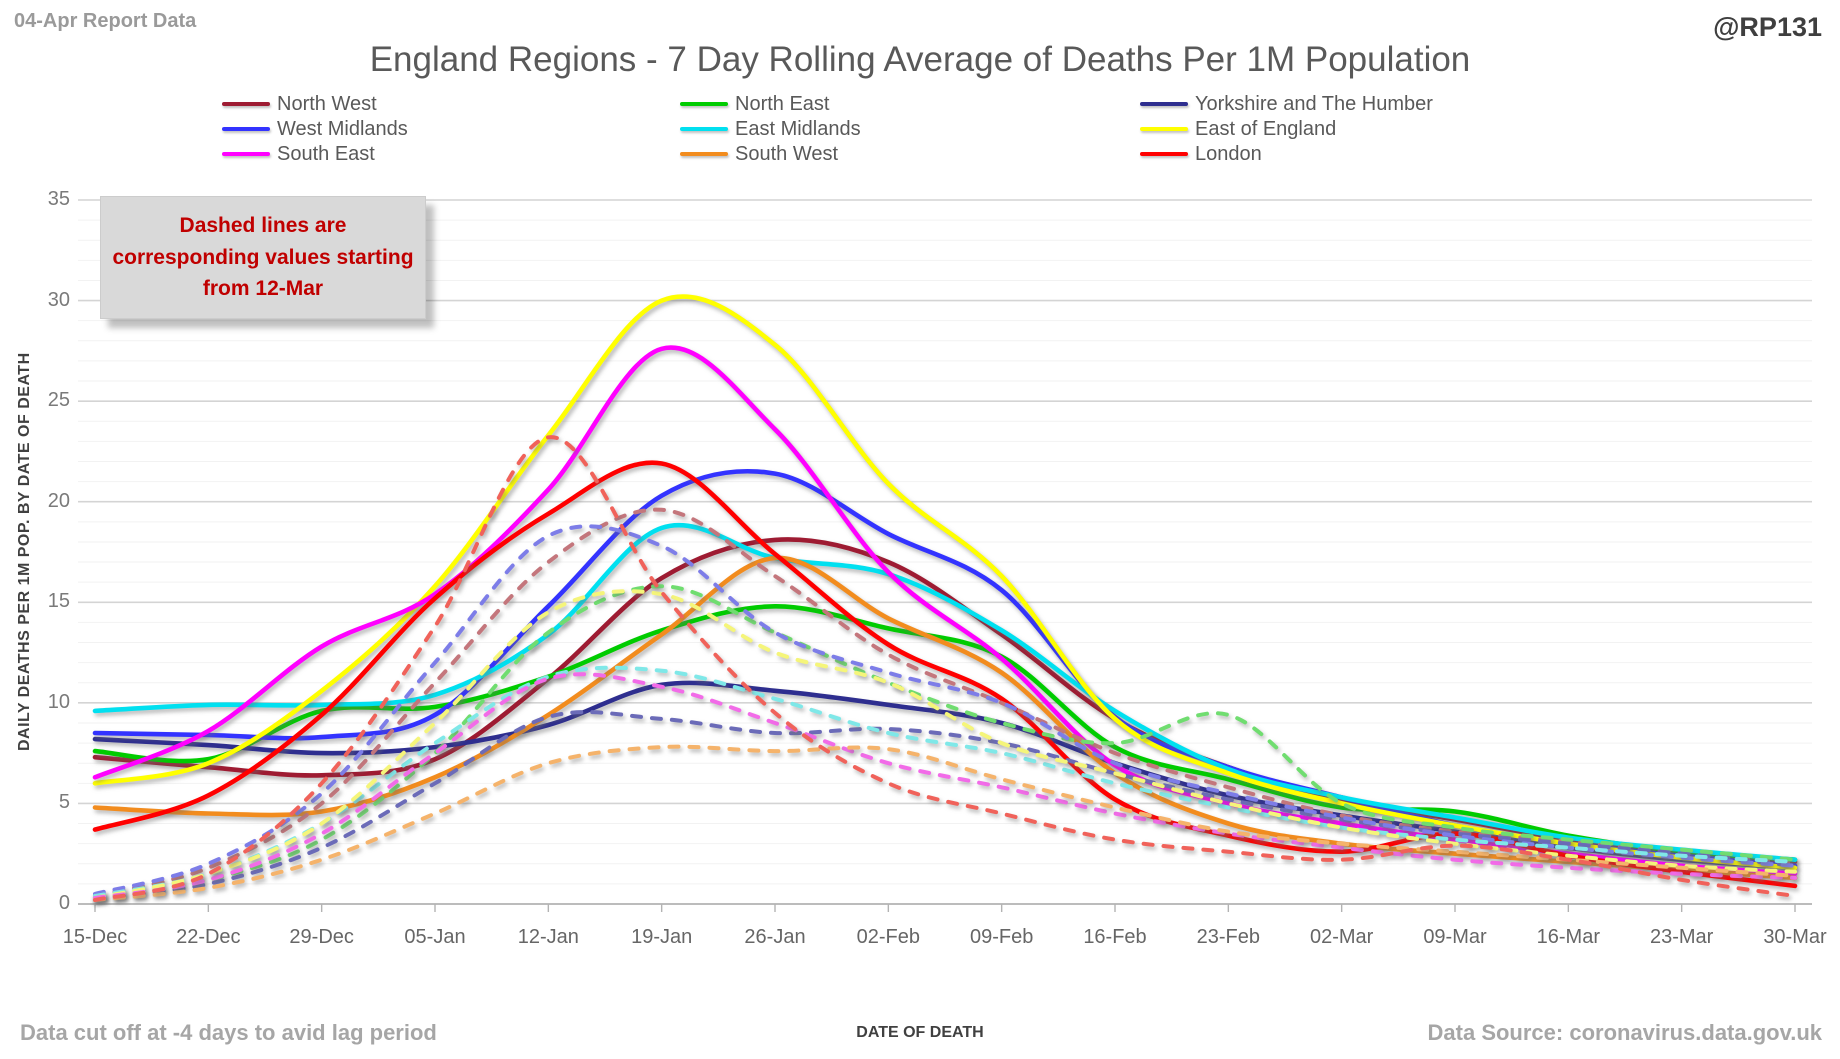 The image size is (1840, 1059). Describe the element at coordinates (945, 823) in the screenshot. I see `series-line-south-west-from-12-mar` at that location.